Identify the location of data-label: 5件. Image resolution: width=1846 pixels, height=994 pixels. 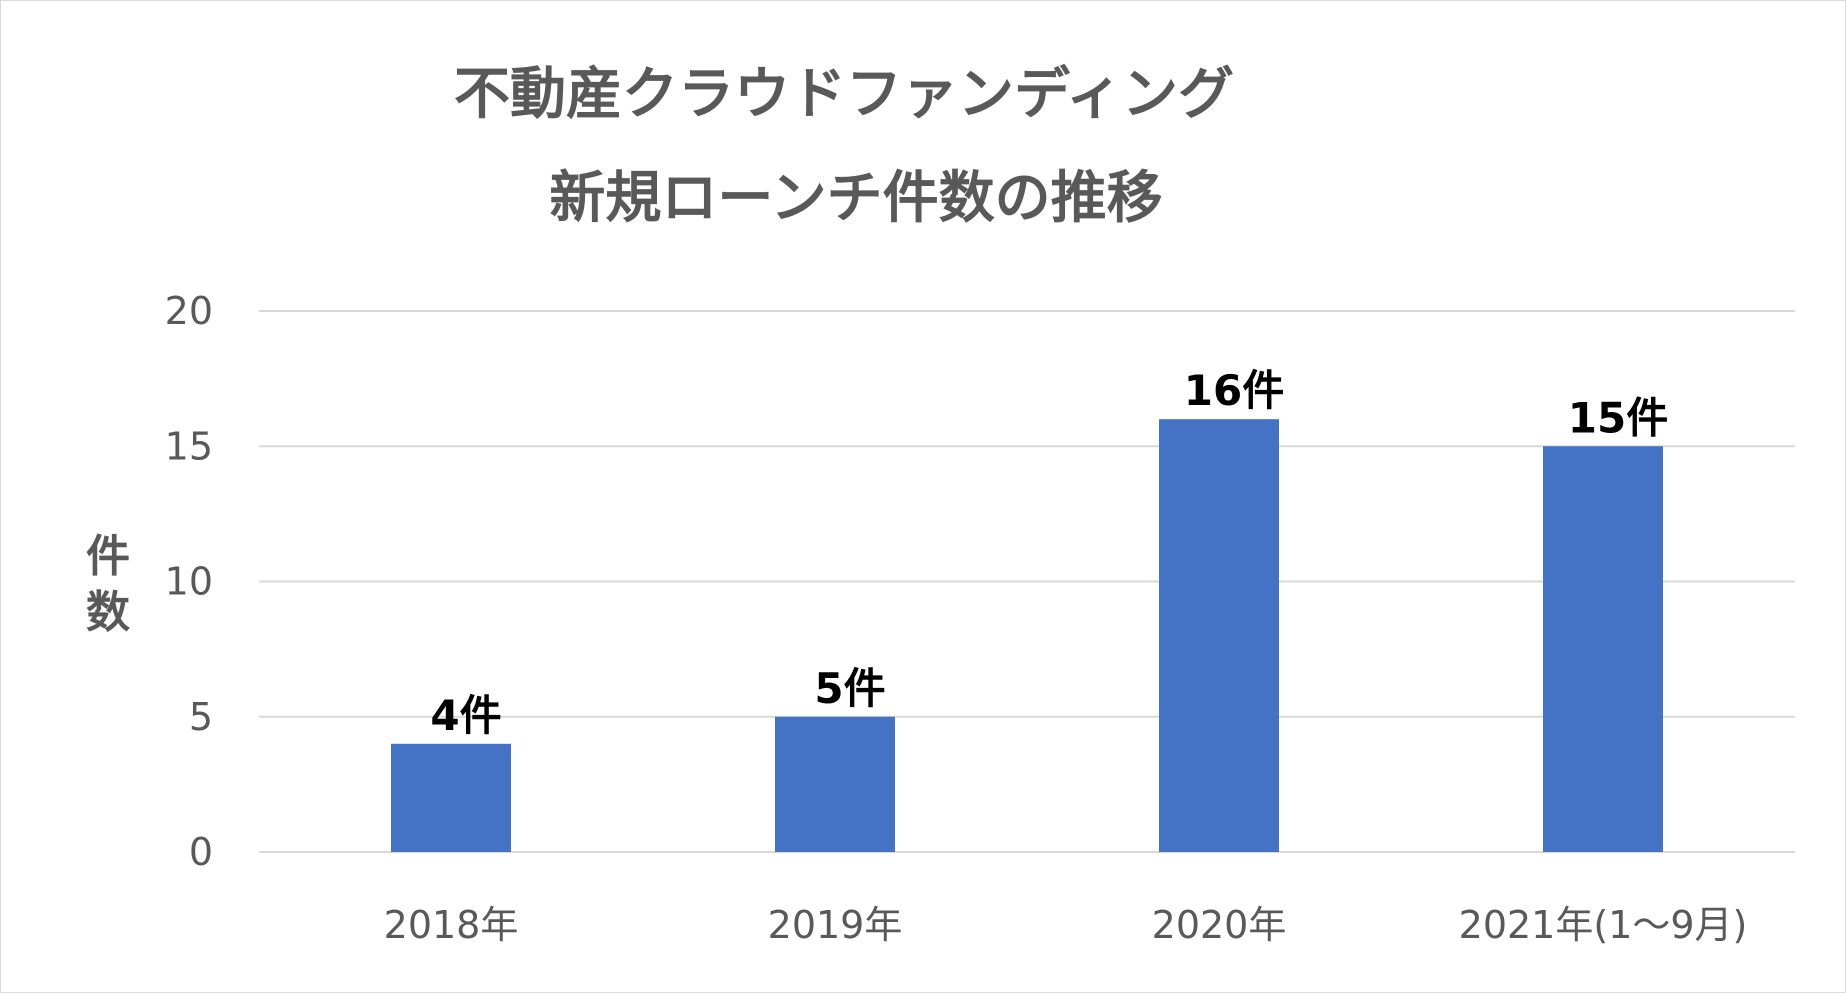
(849, 688).